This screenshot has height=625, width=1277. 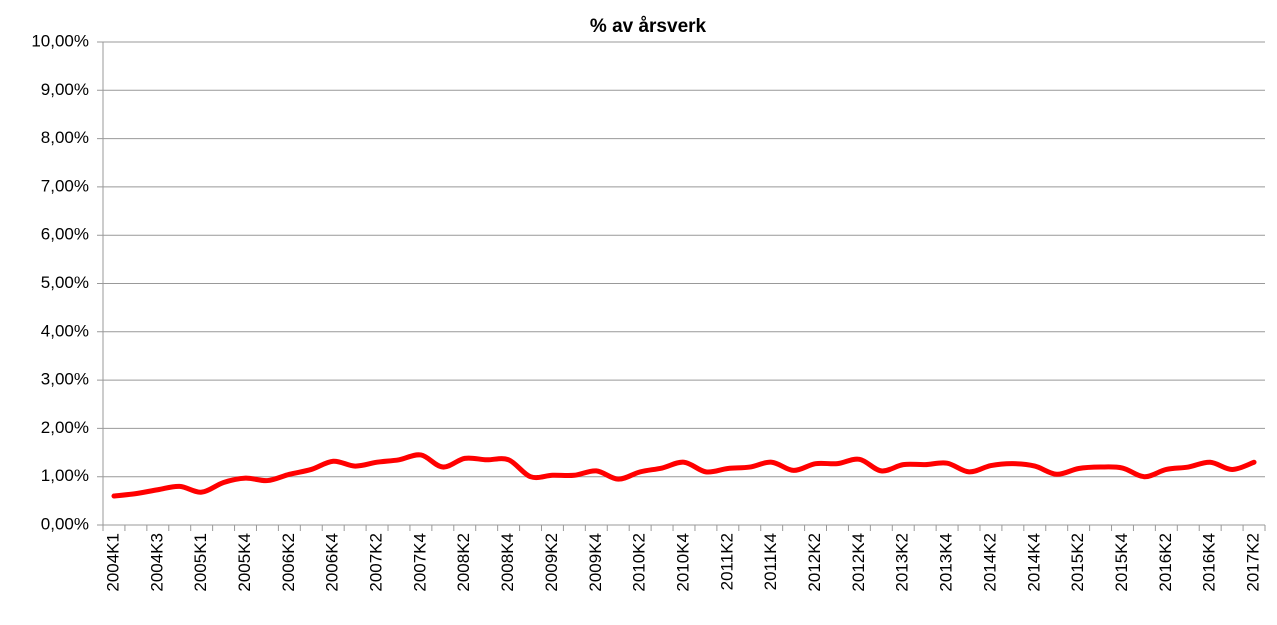 I want to click on x-tick-label: 2009K2, so click(x=551, y=562).